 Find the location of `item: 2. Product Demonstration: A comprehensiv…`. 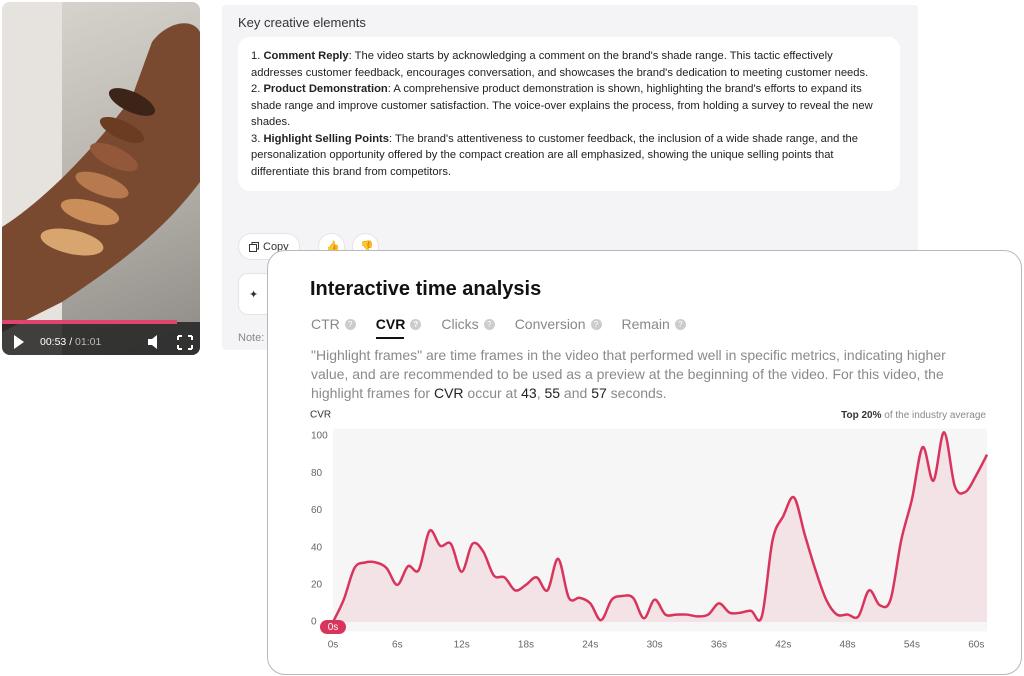

item: 2. Product Demonstration: A comprehensiv… is located at coordinates (569, 106).